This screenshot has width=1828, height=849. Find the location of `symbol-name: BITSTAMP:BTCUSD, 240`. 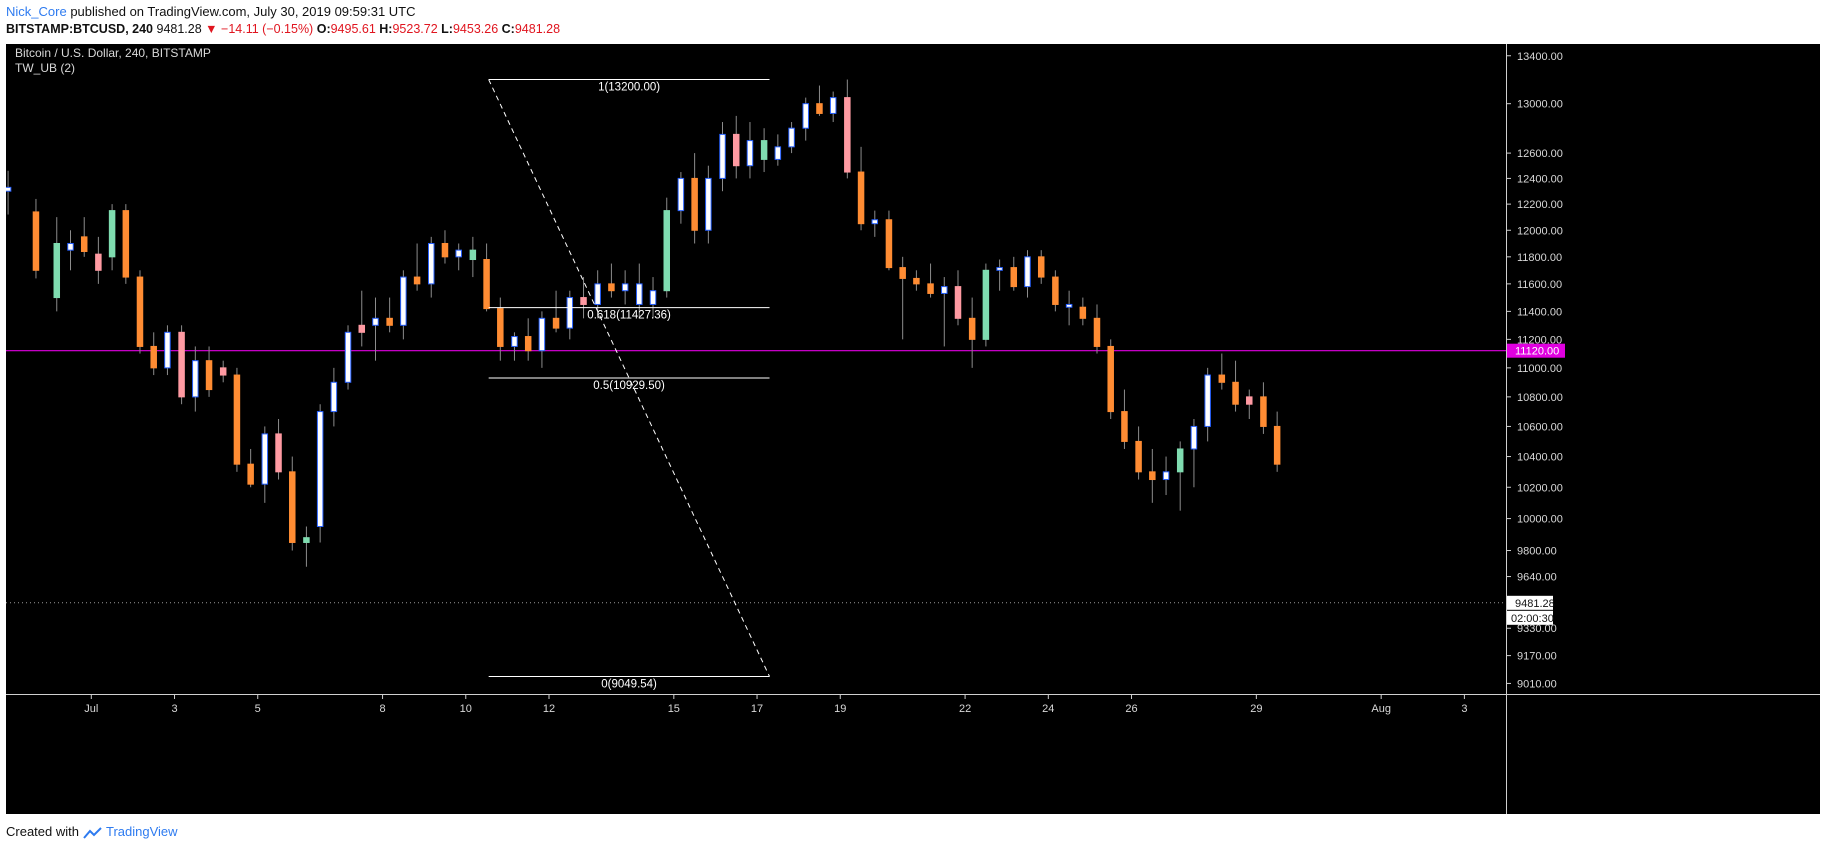

symbol-name: BITSTAMP:BTCUSD, 240 is located at coordinates (80, 29).